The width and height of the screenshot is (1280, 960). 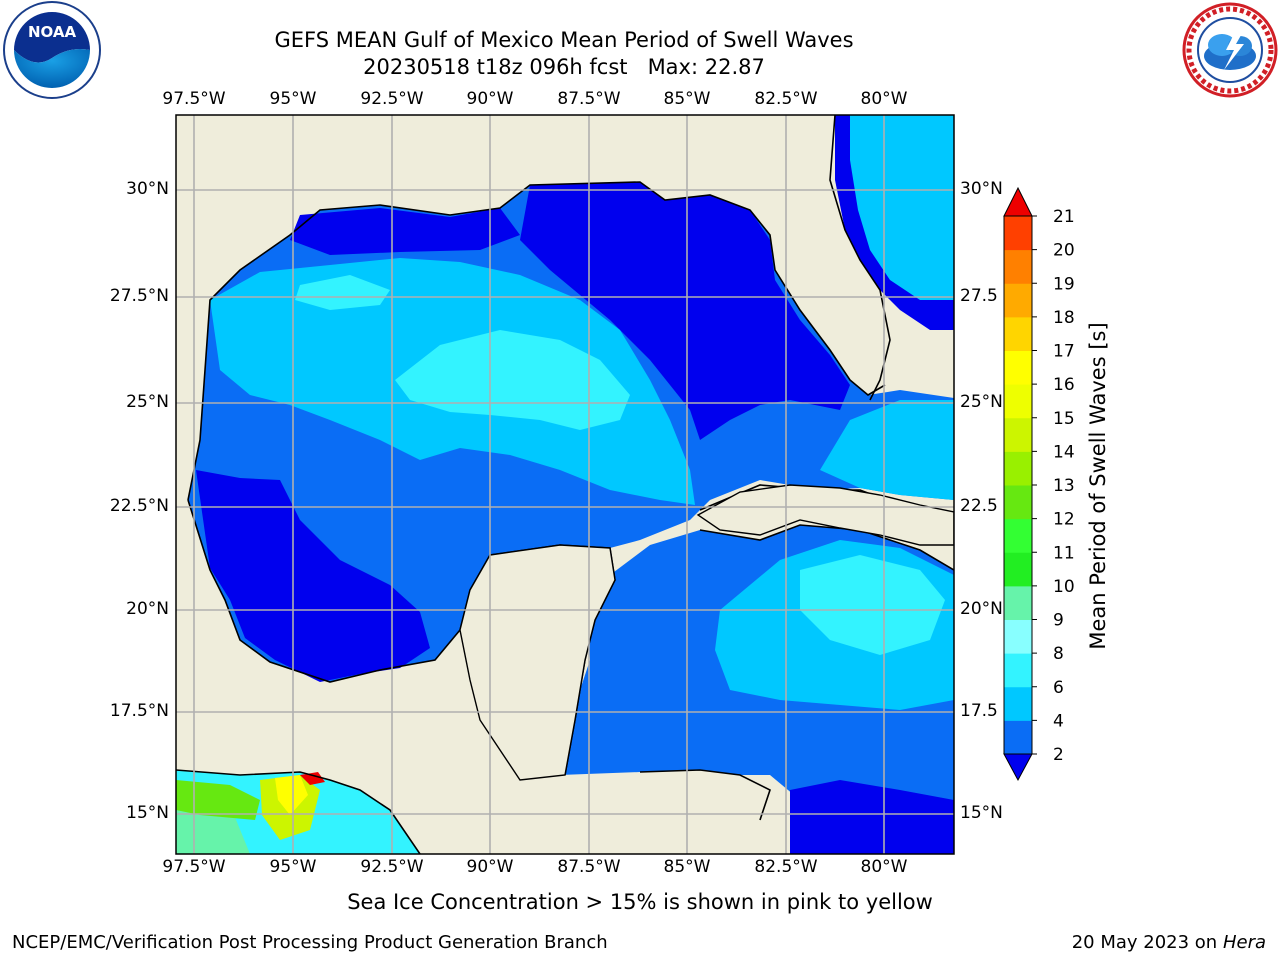 What do you see at coordinates (1058, 755) in the screenshot?
I see `colorbar-tick-label: 2` at bounding box center [1058, 755].